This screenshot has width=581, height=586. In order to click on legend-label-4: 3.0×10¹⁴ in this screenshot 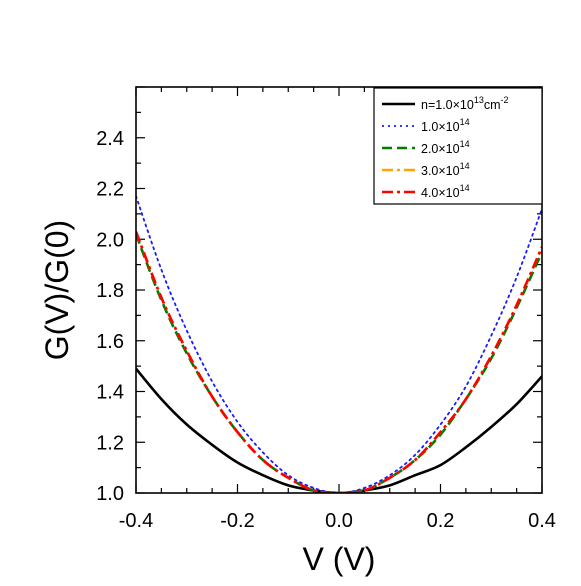, I will do `click(445, 169)`.